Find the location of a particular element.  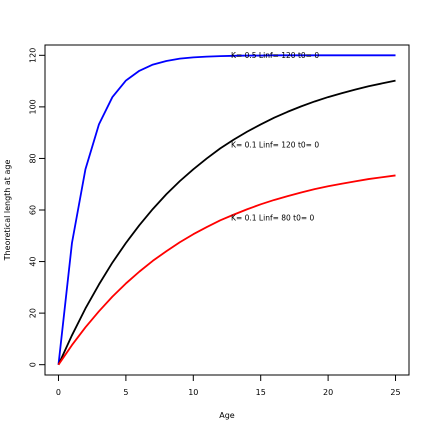

x-tick-label: 0 is located at coordinates (58, 392).